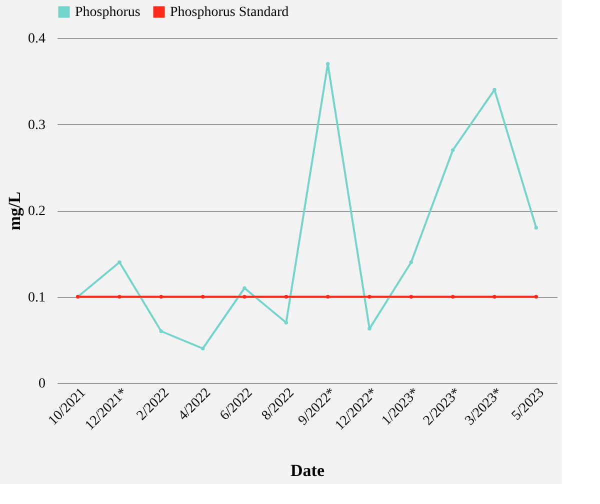  What do you see at coordinates (229, 12) in the screenshot?
I see `legend-label: Phosphorus Standard` at bounding box center [229, 12].